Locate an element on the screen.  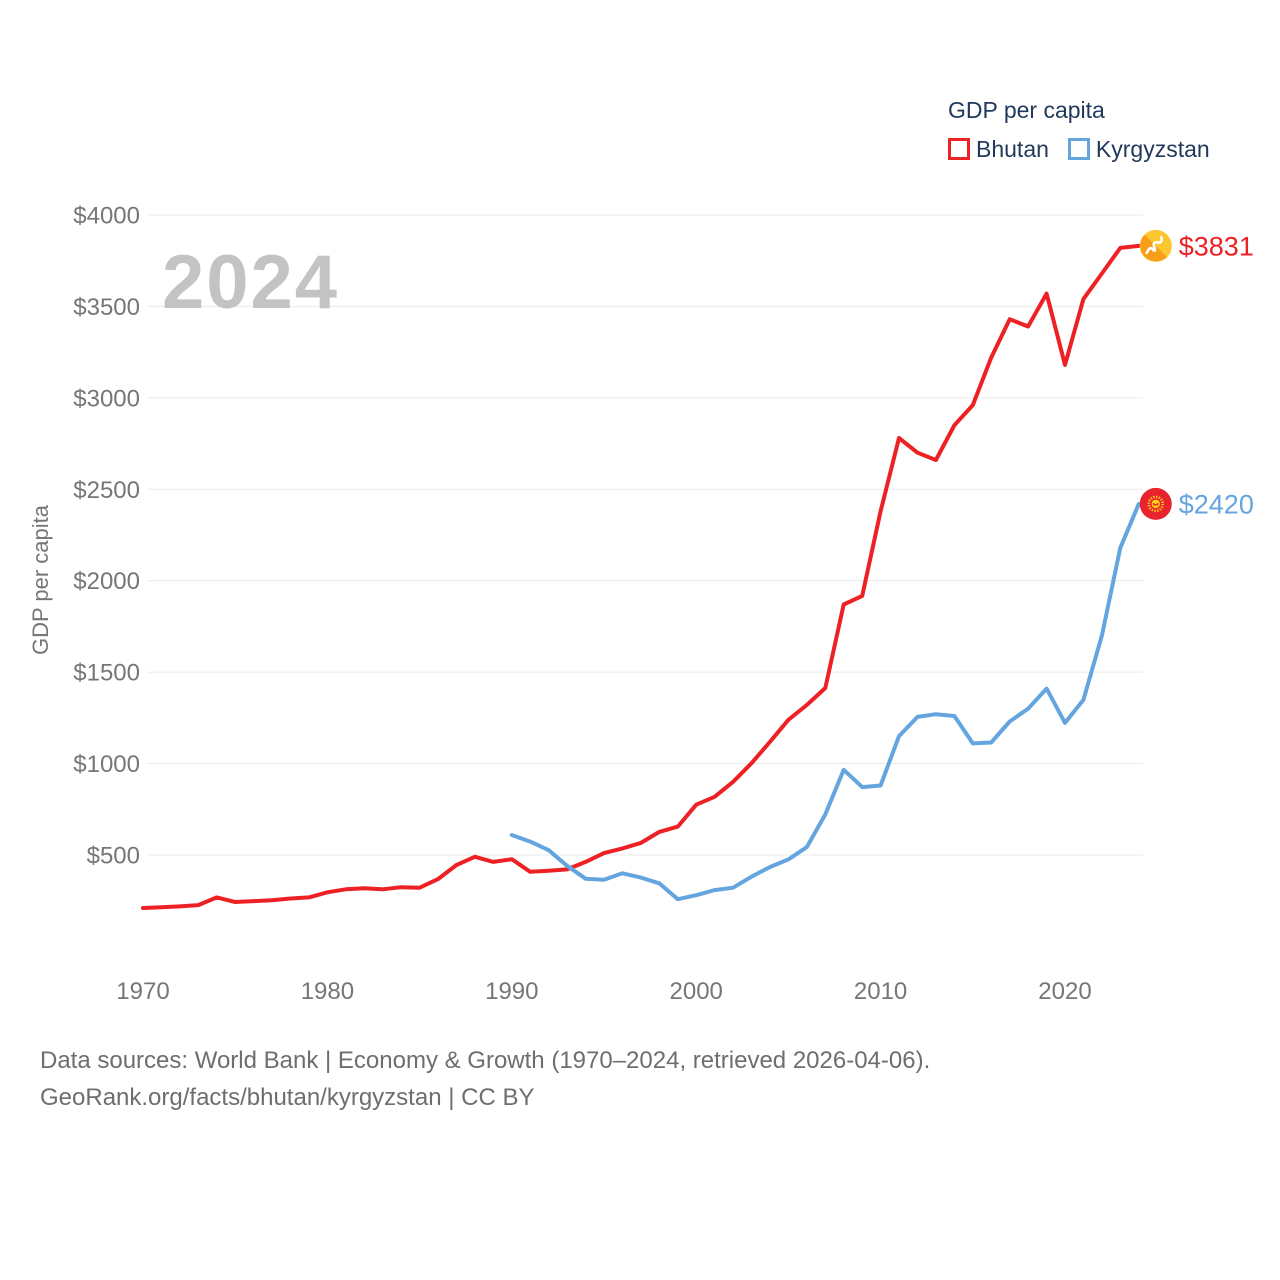
y-tick-label: $1000 is located at coordinates (106, 764).